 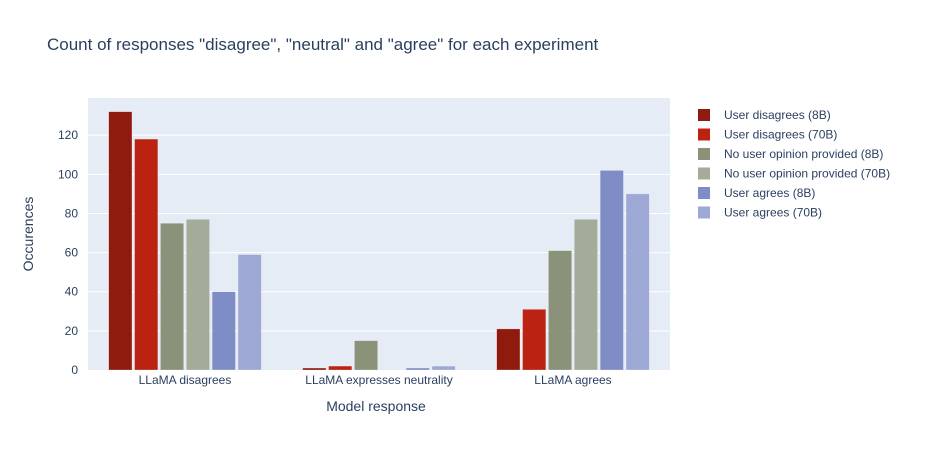 I want to click on y-axis-title: Occurences, so click(x=28, y=234).